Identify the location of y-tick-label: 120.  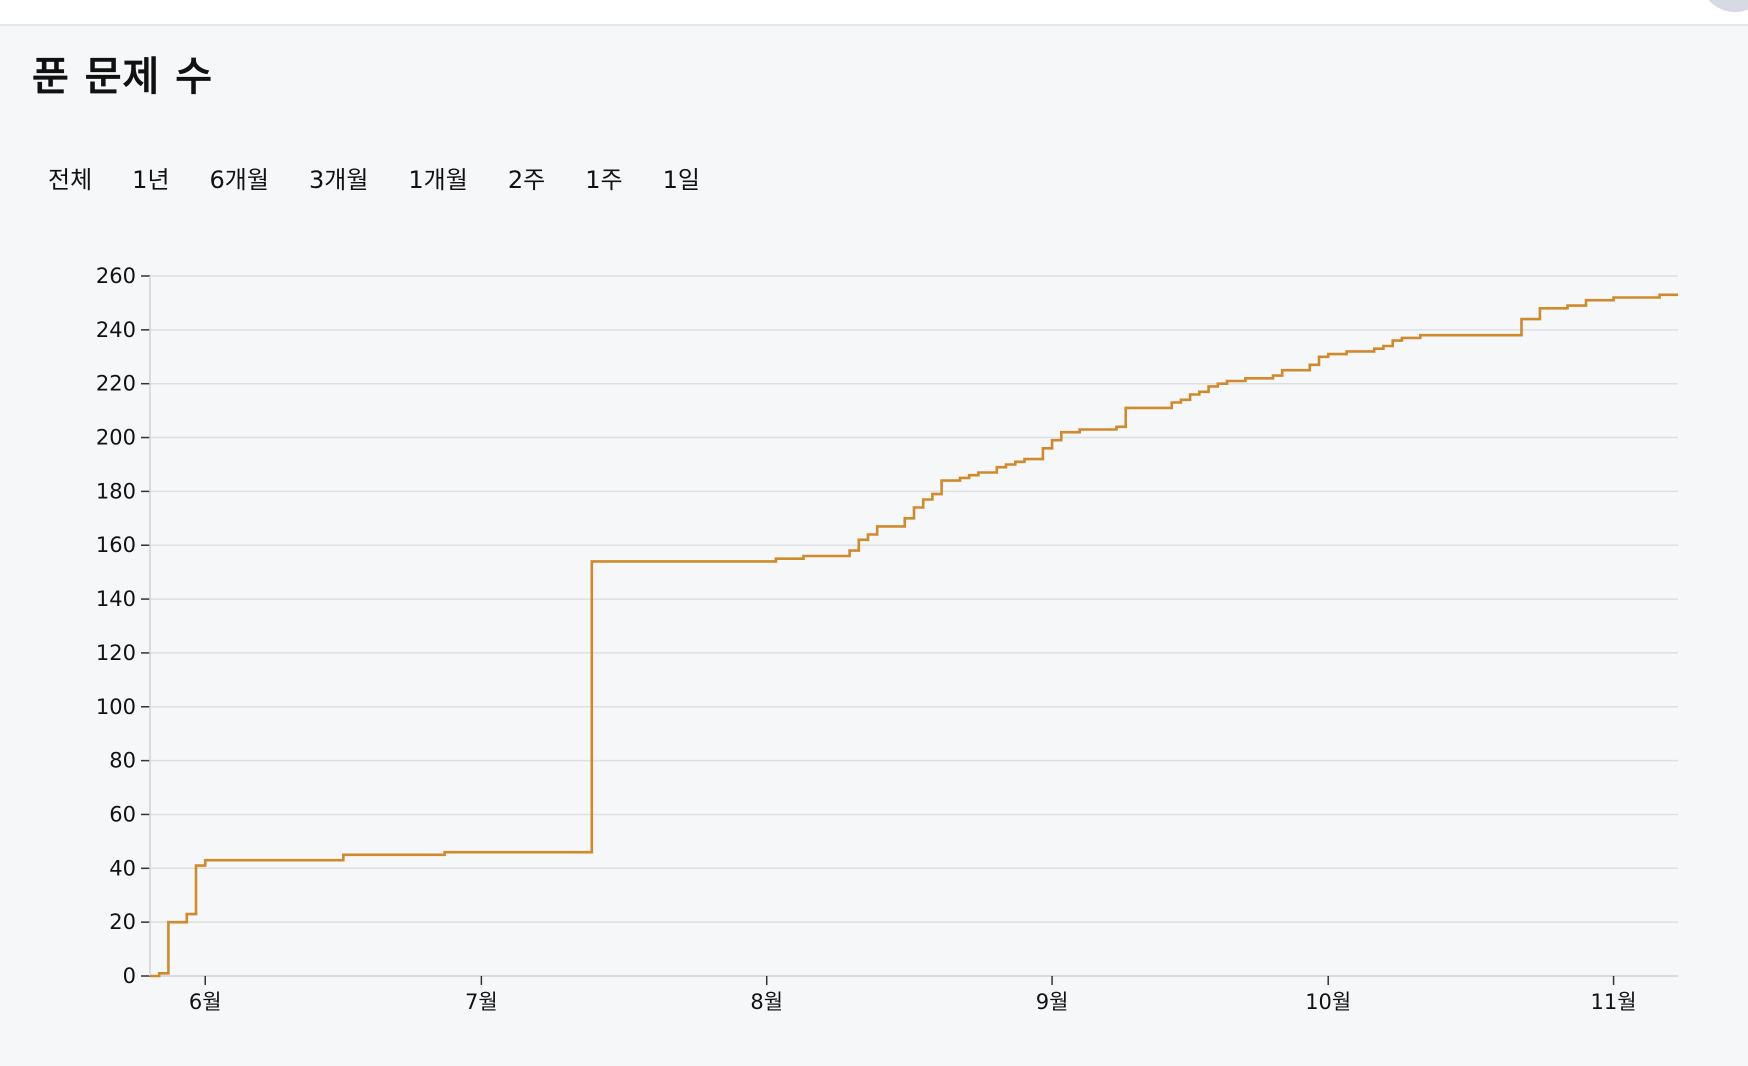
(116, 653).